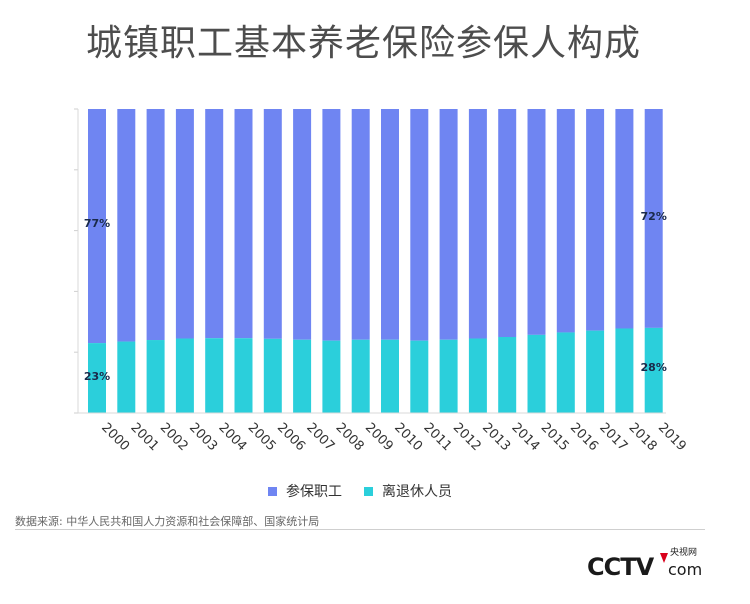  I want to click on bar-employees-2013, so click(477, 224).